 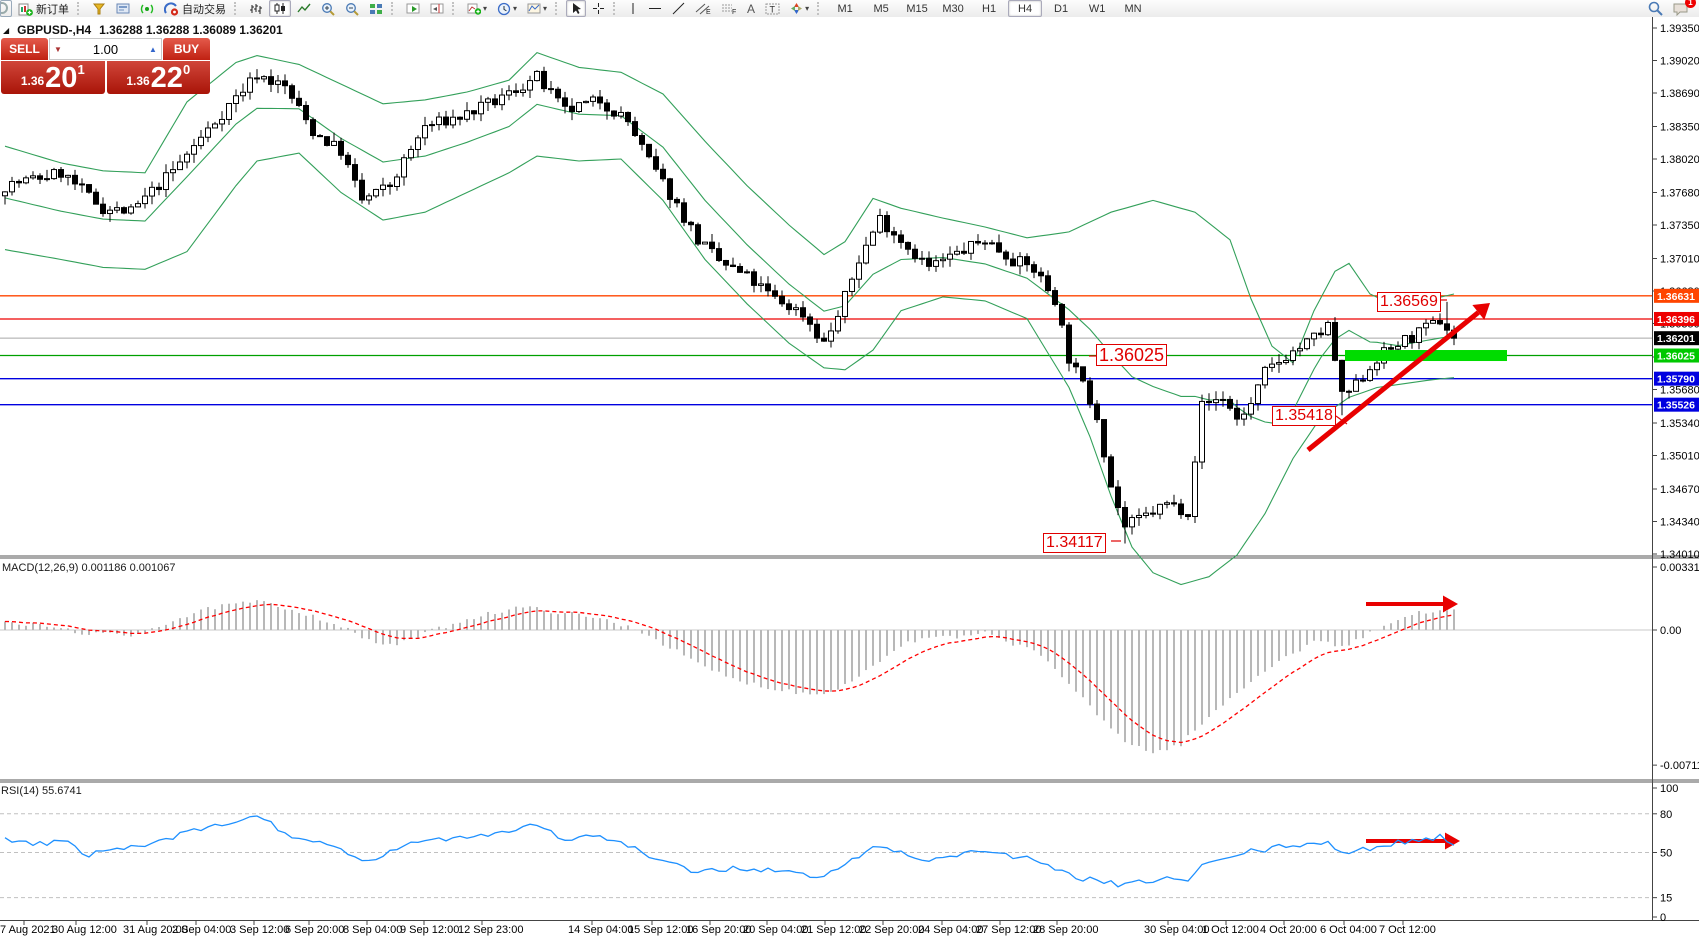 I want to click on time-tick-label: 7 Aug 2021, so click(x=28, y=930).